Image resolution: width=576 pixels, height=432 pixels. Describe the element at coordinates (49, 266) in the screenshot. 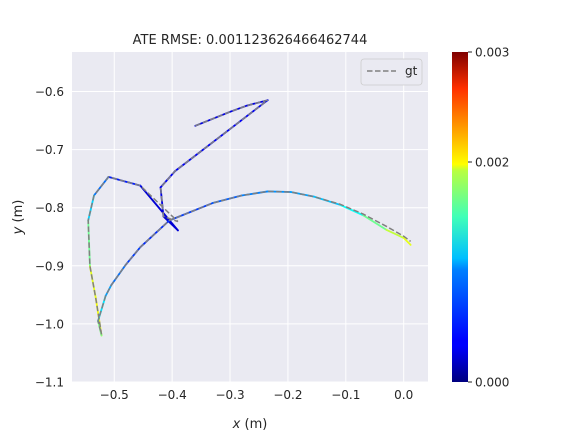

I see `y-tick-label: −0.9` at that location.